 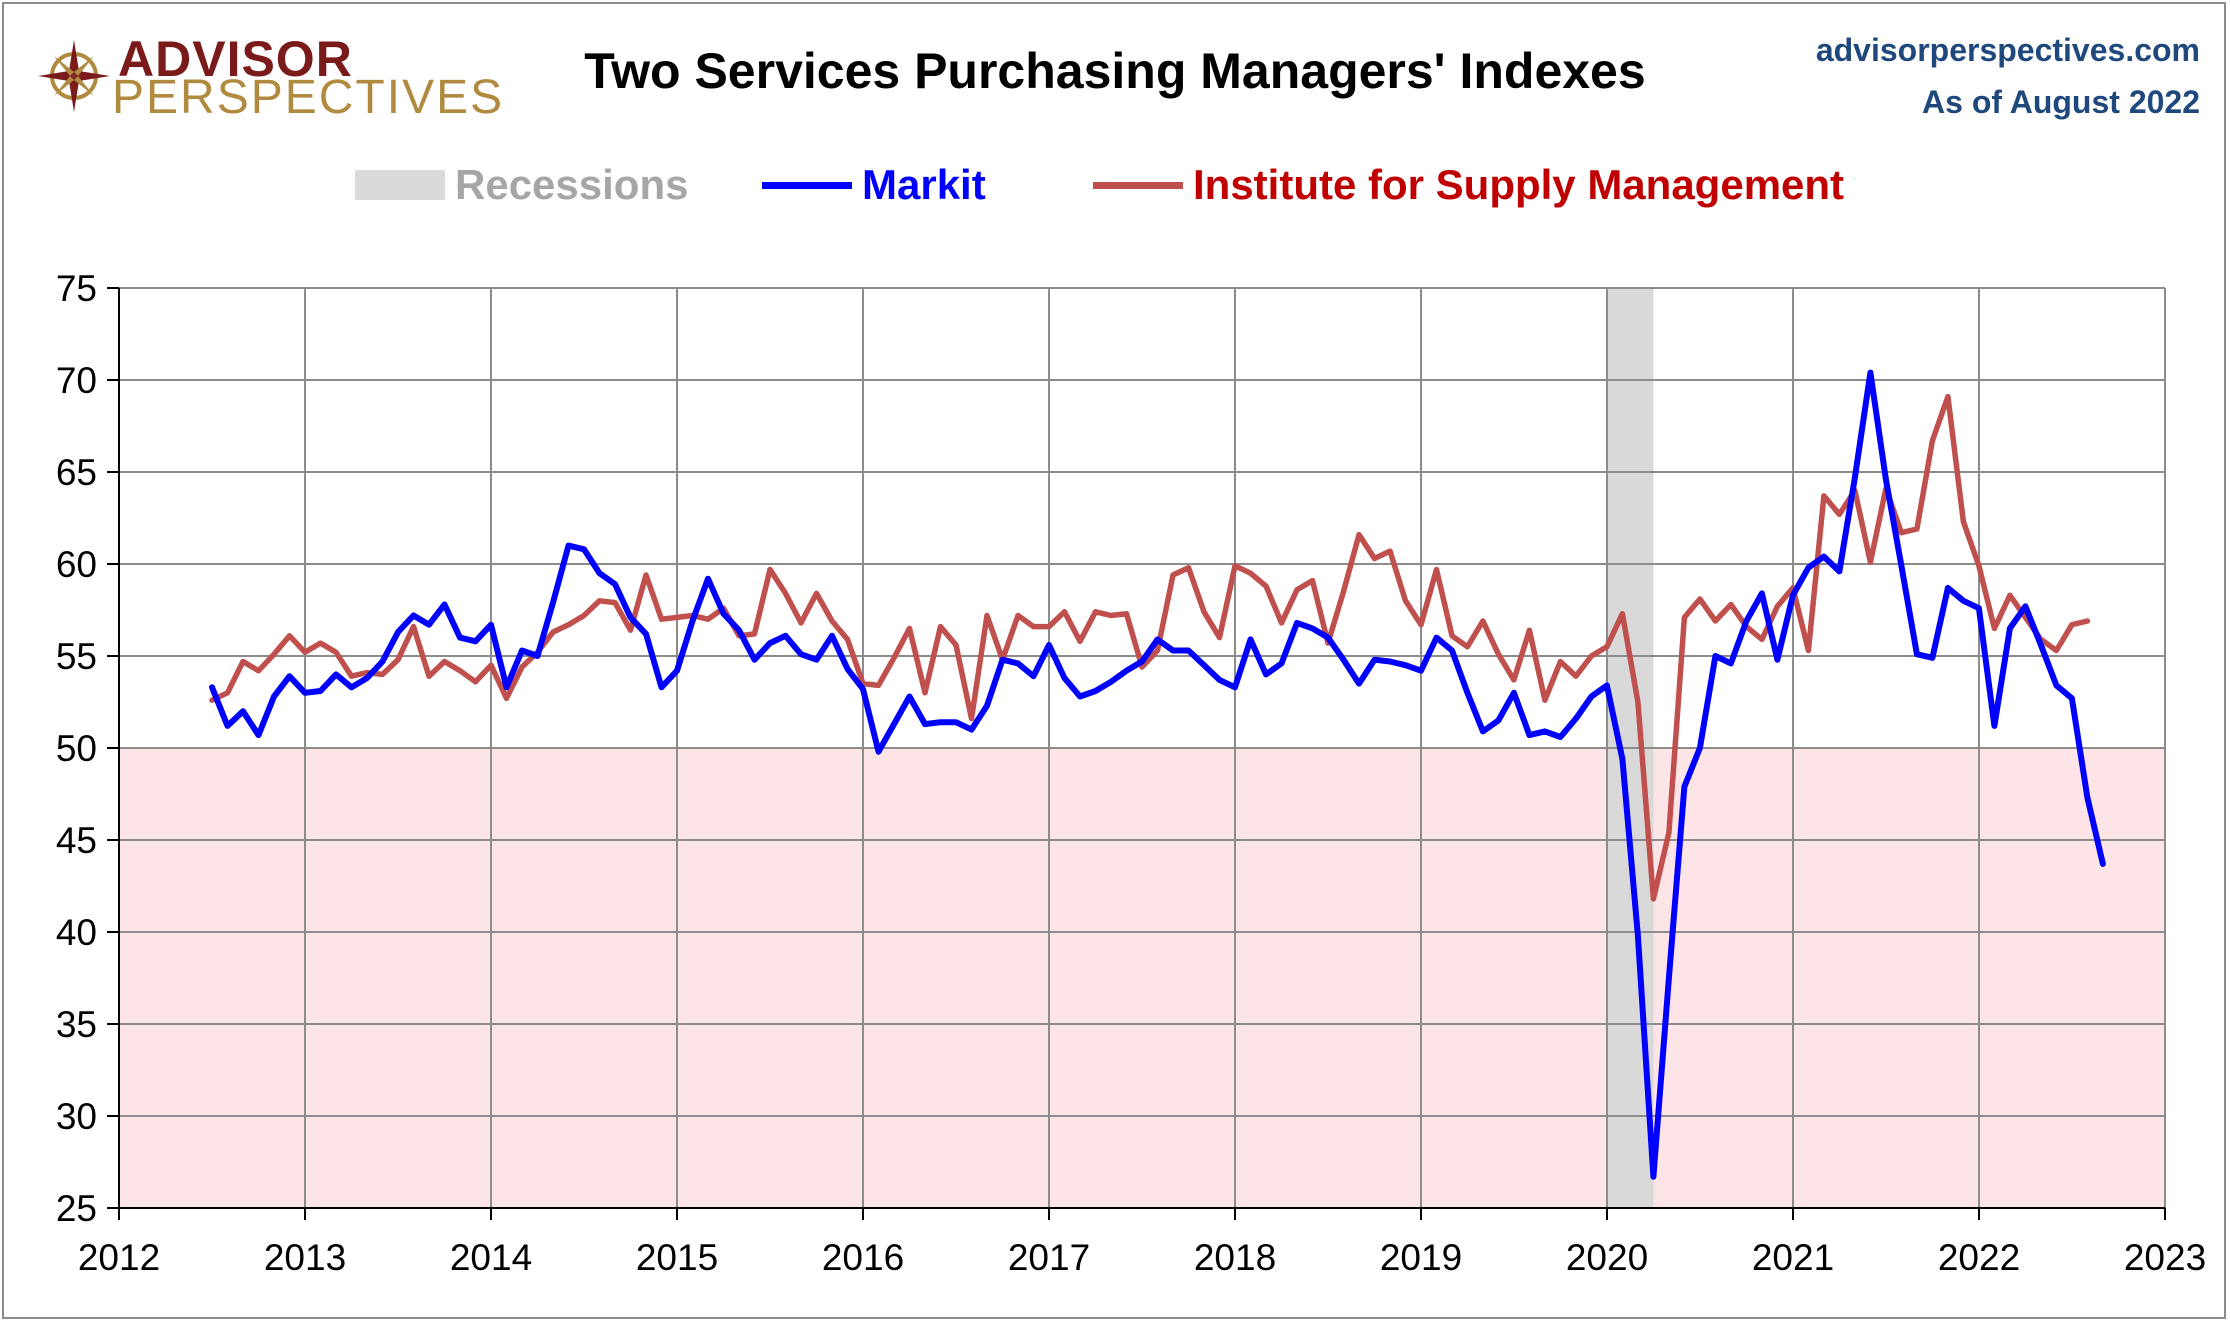 What do you see at coordinates (491, 1257) in the screenshot?
I see `x-tick-label: 2014` at bounding box center [491, 1257].